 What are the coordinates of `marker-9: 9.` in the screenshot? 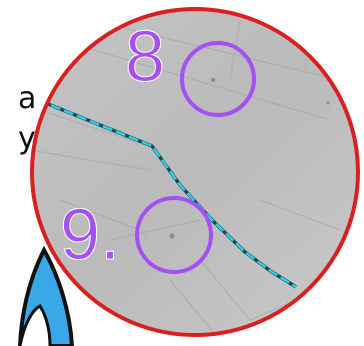 It's located at (136, 235).